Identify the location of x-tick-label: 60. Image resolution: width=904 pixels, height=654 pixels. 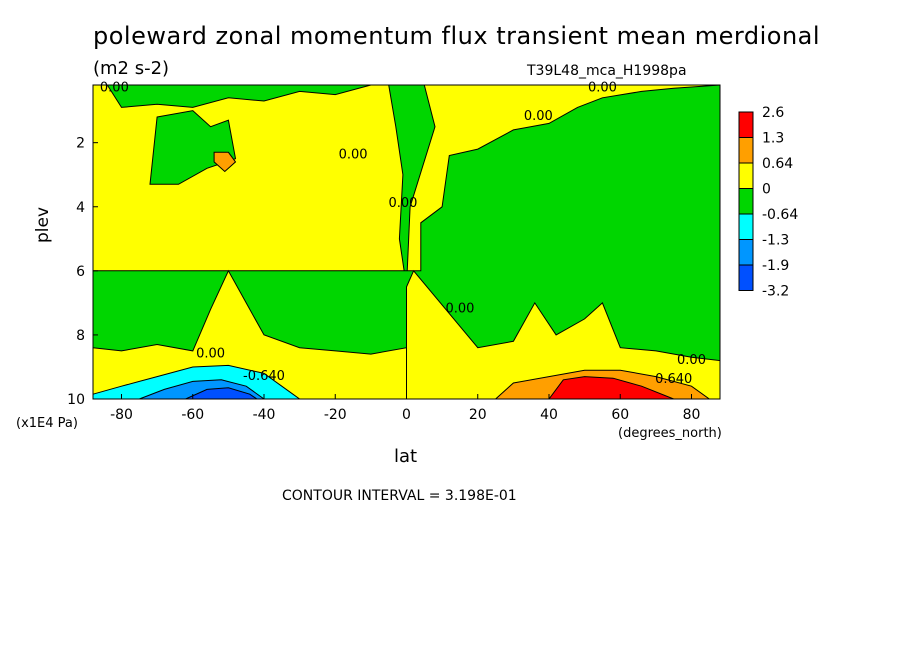
(620, 415).